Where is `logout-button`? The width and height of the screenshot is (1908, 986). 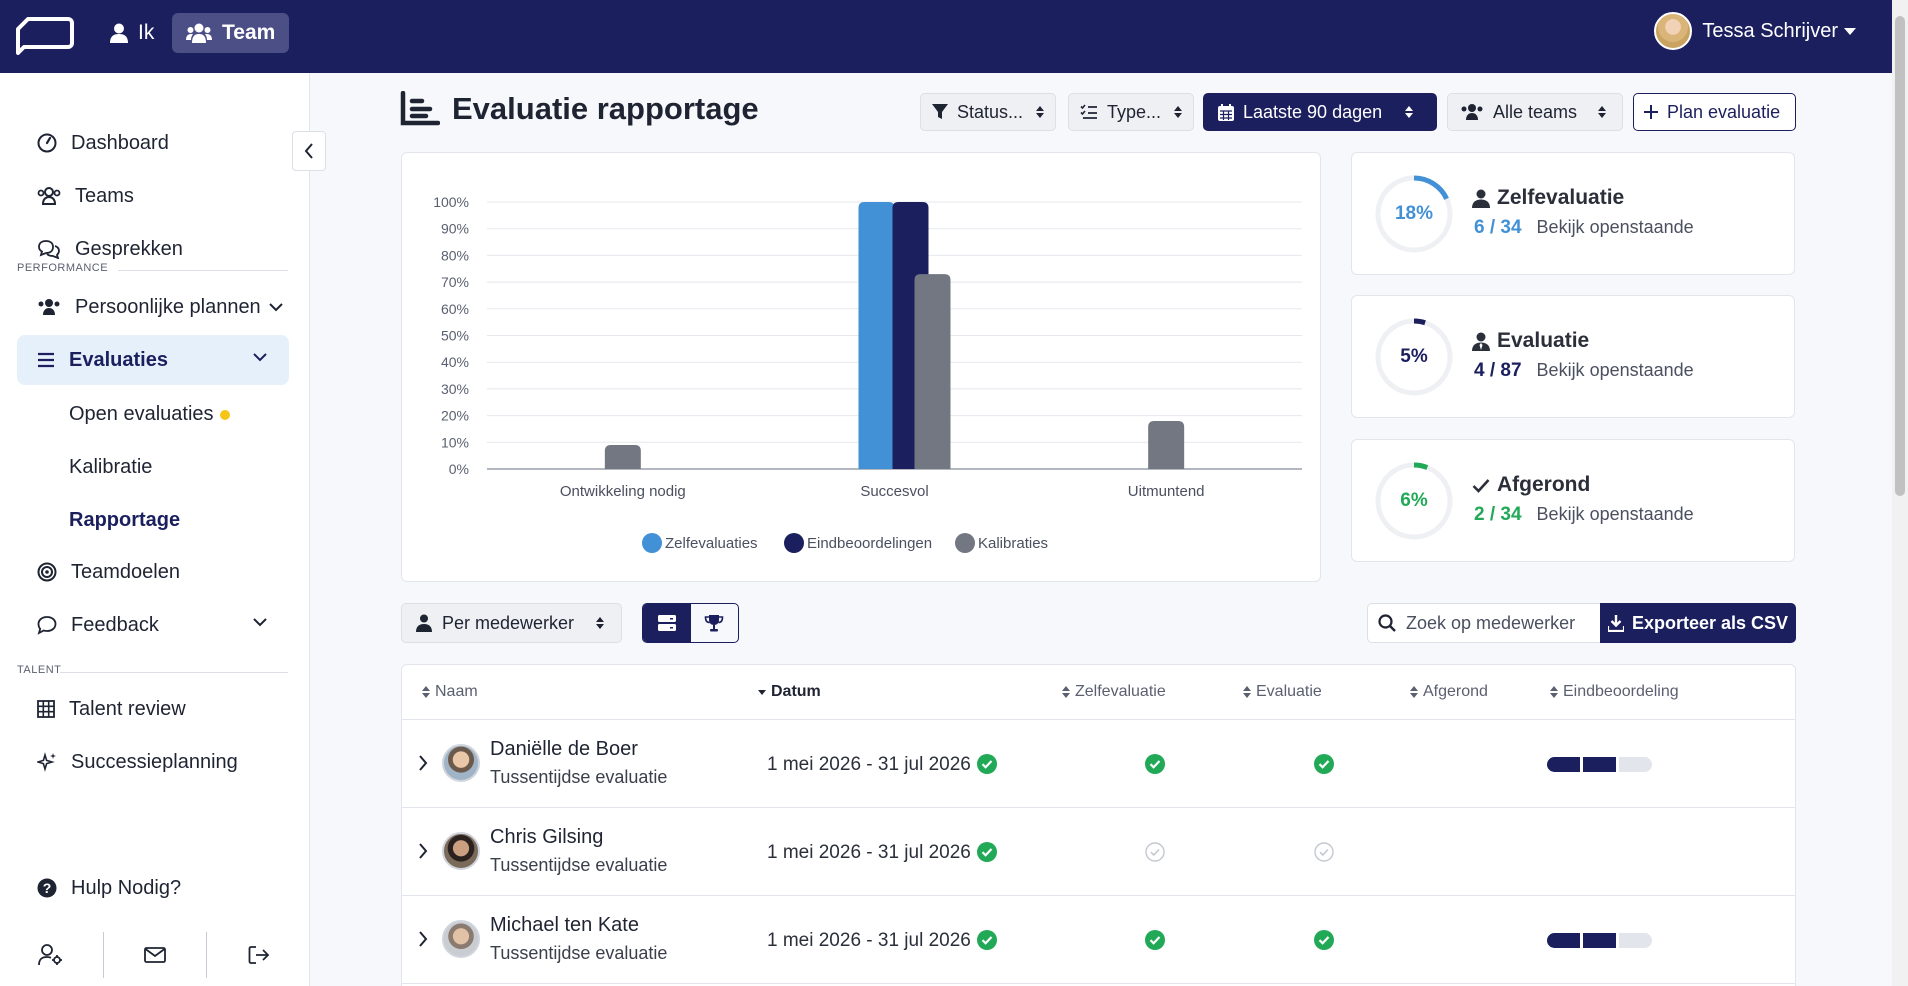 logout-button is located at coordinates (258, 955).